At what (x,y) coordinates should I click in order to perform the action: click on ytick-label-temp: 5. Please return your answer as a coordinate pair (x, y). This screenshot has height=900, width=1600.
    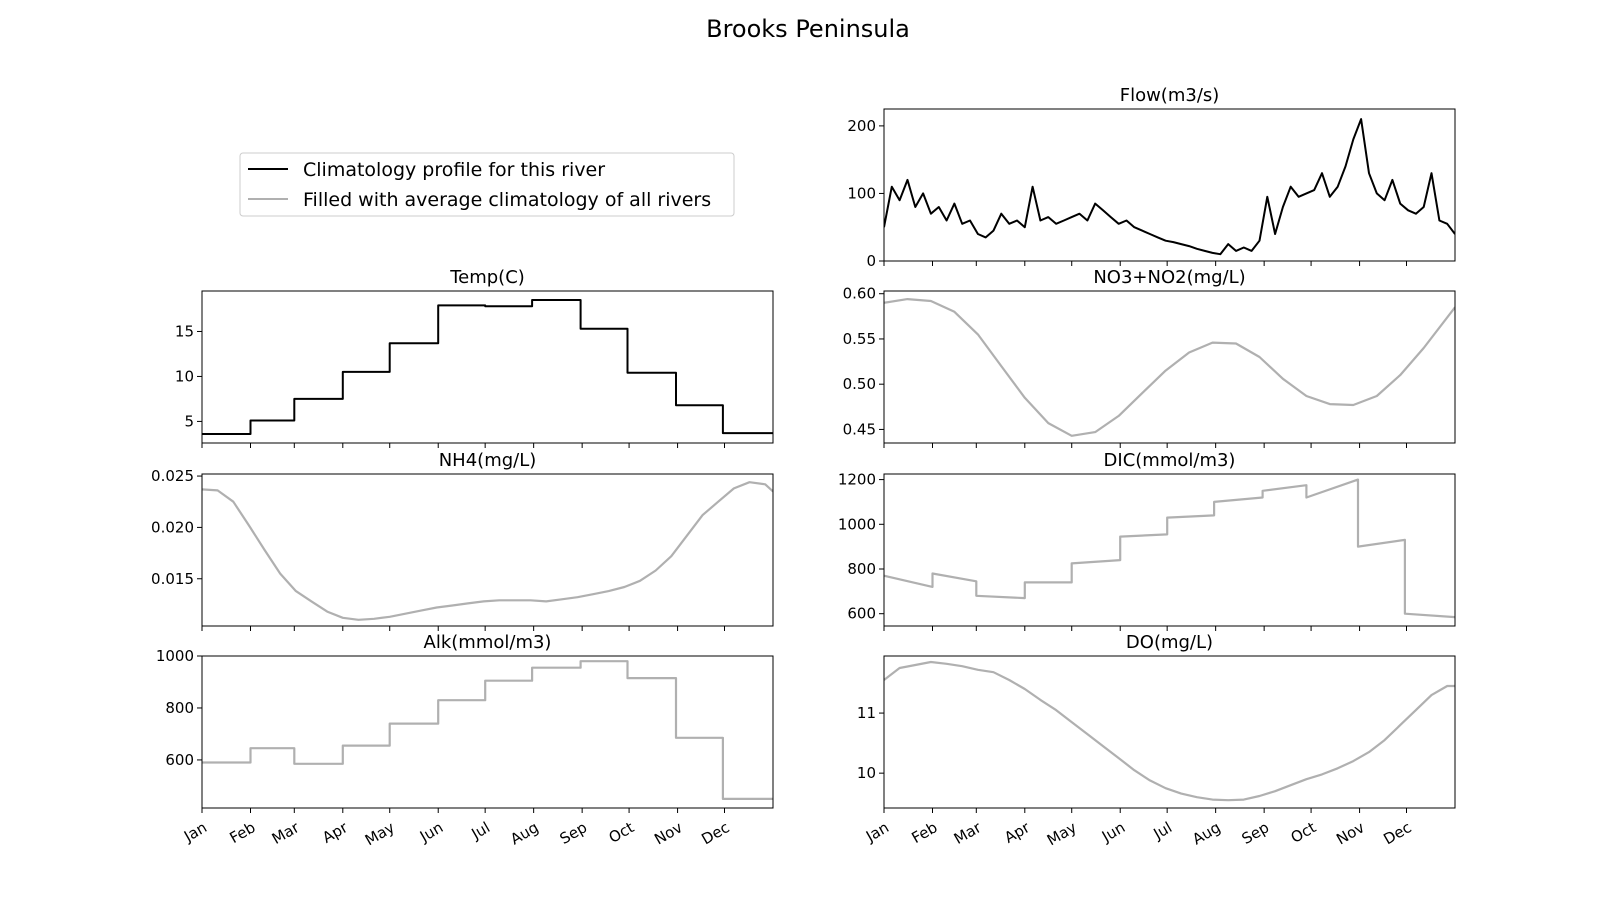
    Looking at the image, I should click on (189, 421).